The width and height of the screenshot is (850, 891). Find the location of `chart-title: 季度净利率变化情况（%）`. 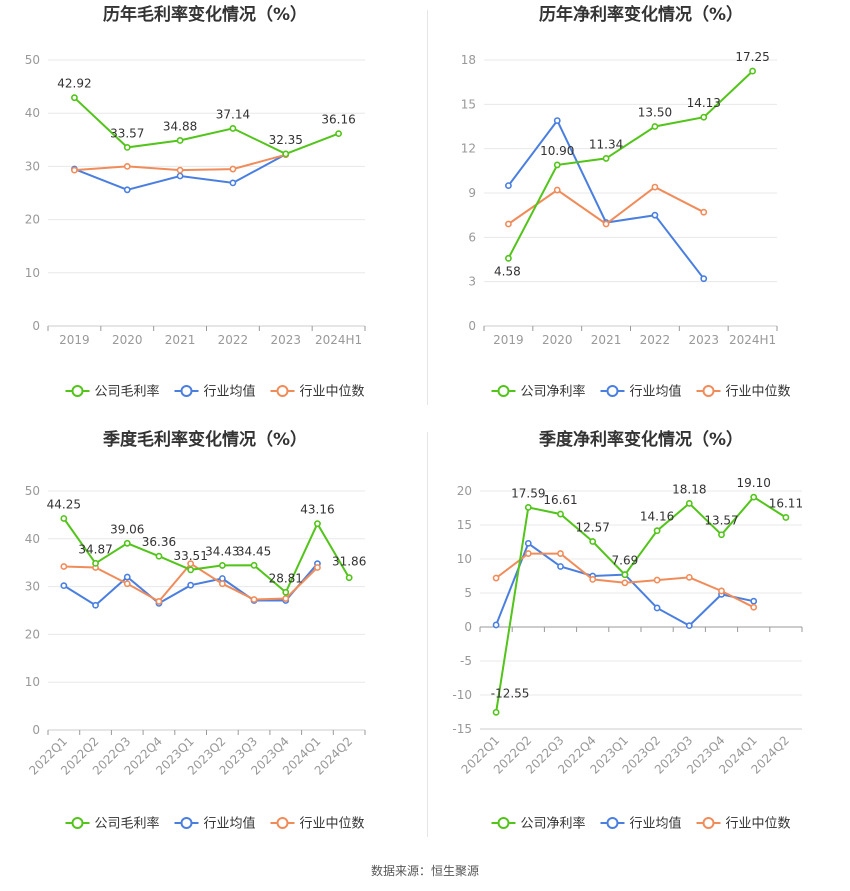

chart-title: 季度净利率变化情况（%） is located at coordinates (641, 439).